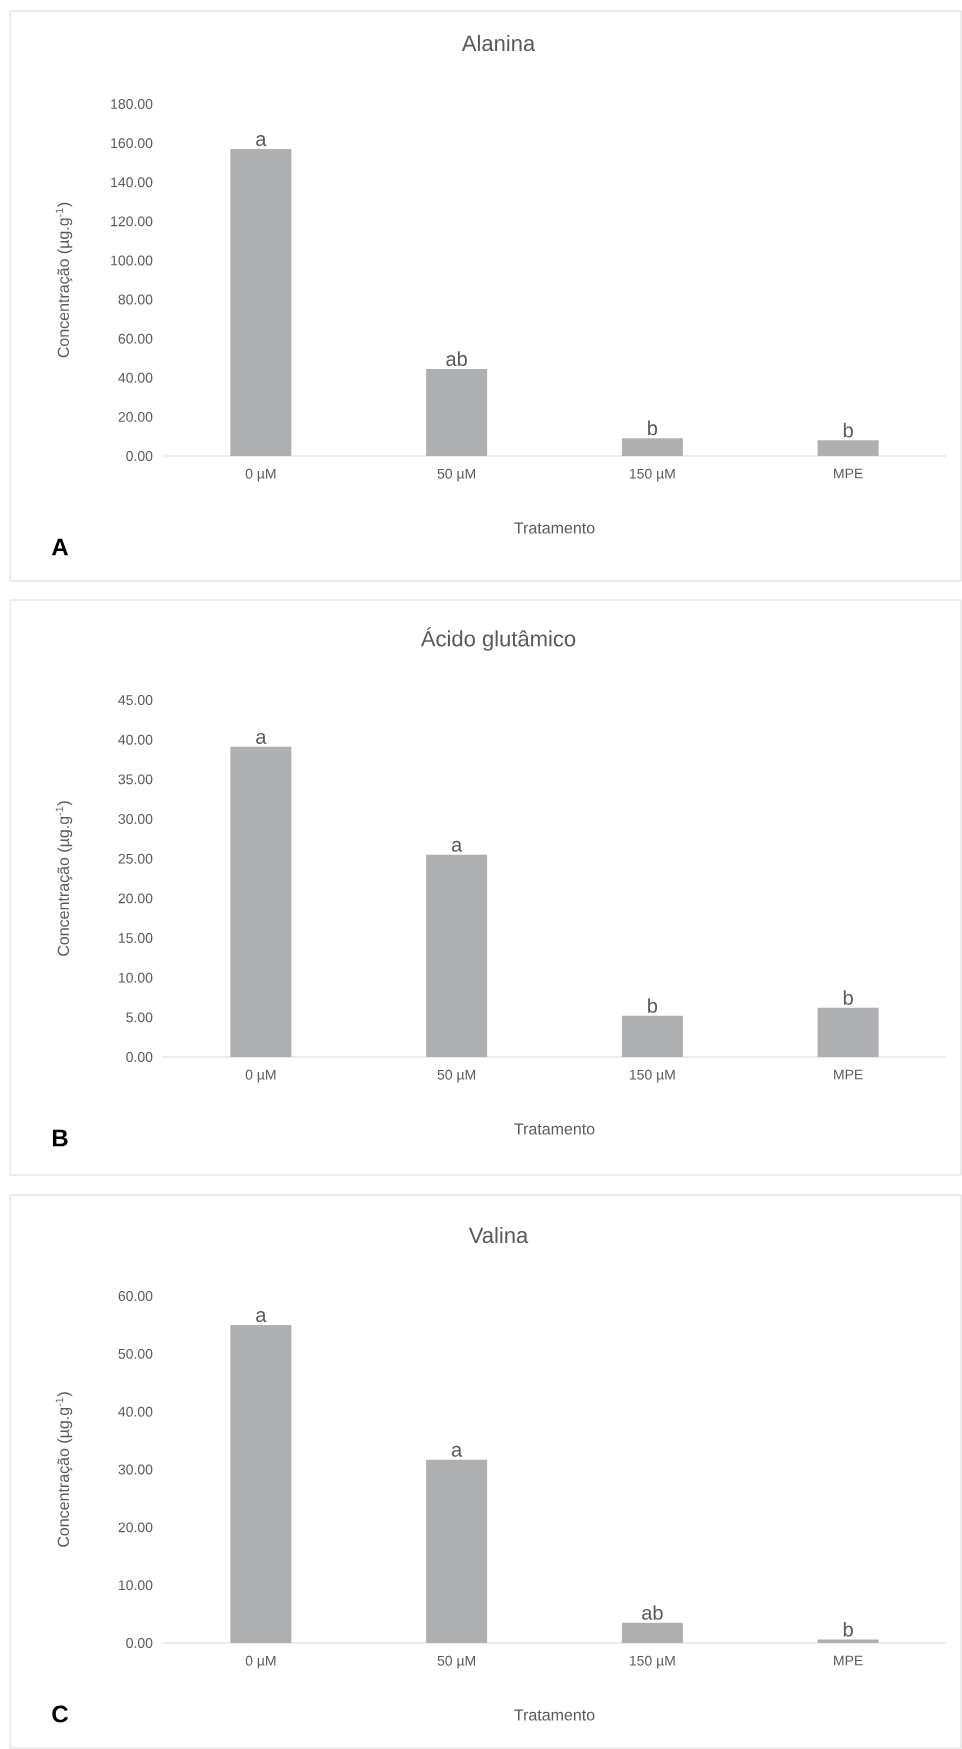 The height and width of the screenshot is (1749, 962). Describe the element at coordinates (132, 104) in the screenshot. I see `y-tick-label: 180.00` at that location.